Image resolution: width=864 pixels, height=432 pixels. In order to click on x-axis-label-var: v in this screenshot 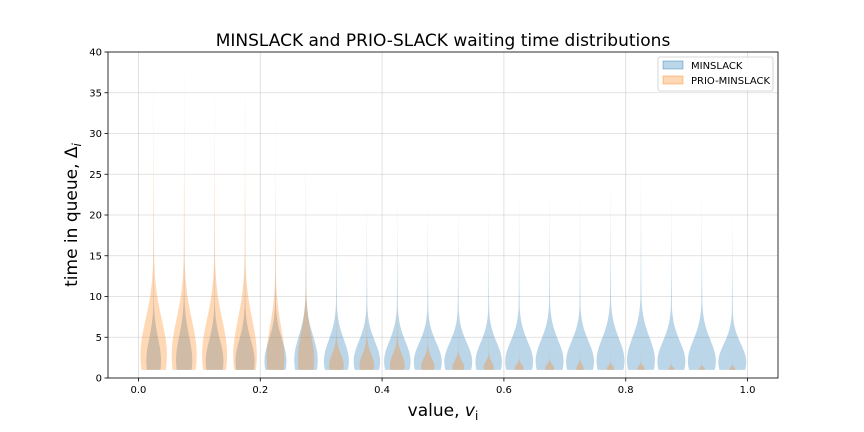, I will do `click(470, 411)`.